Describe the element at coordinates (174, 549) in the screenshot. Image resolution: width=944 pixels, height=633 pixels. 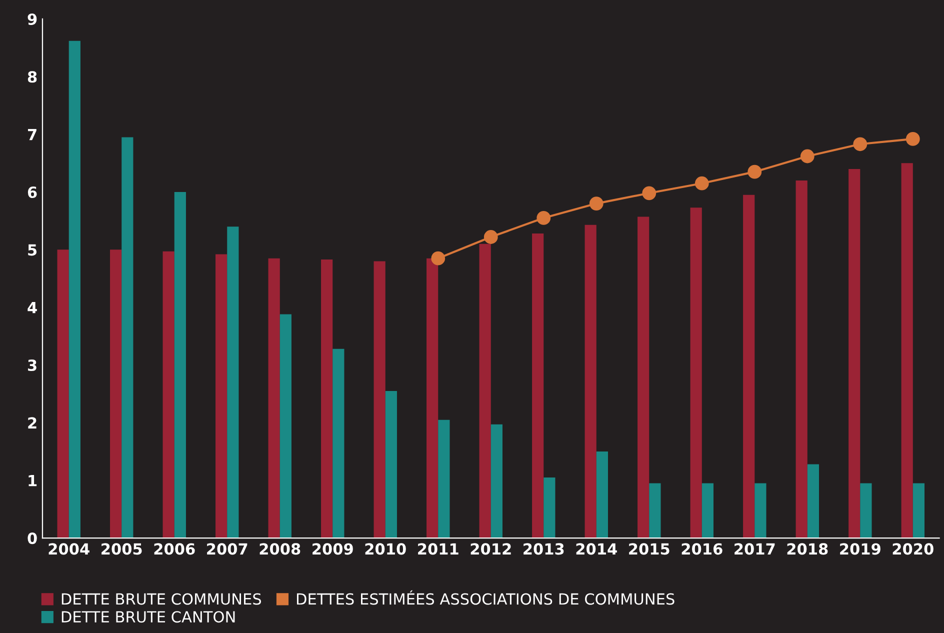
I see `x-tick-label: 2006` at that location.